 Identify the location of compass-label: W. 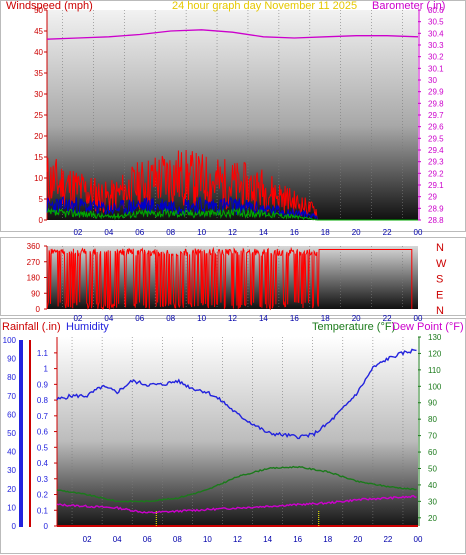
(441, 264).